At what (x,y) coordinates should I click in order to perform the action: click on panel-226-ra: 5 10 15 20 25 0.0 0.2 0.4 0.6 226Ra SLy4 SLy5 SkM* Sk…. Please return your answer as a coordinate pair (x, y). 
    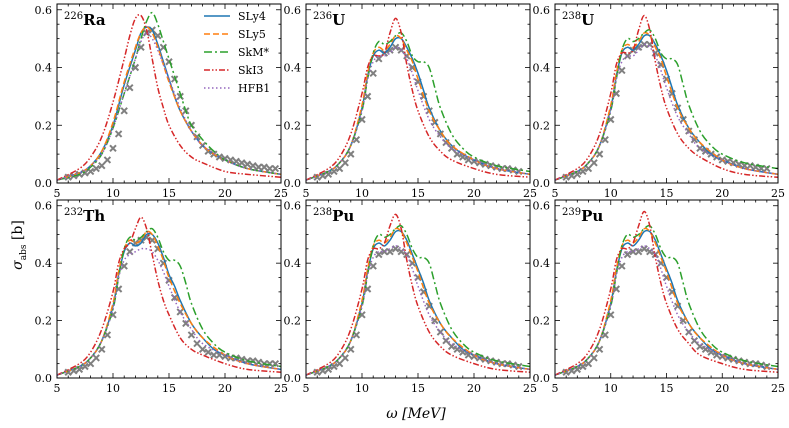
    Looking at the image, I should click on (161, 101).